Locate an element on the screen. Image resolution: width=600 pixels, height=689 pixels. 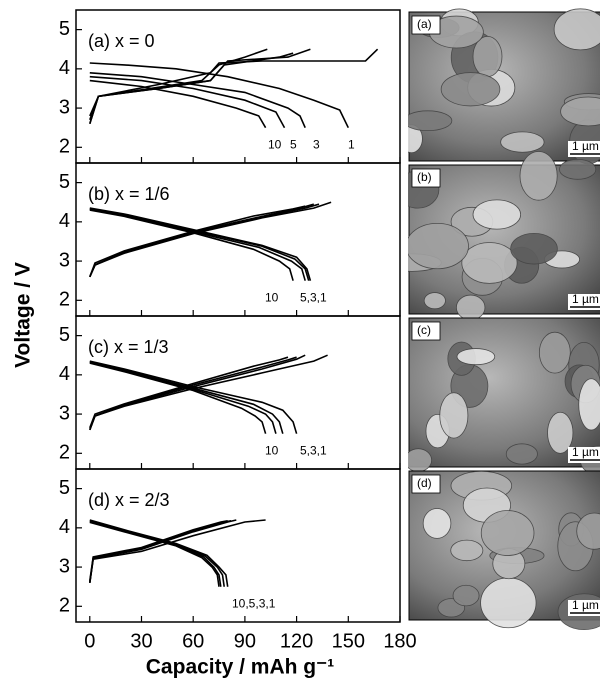
image-label: (d) is located at coordinates (424, 483).